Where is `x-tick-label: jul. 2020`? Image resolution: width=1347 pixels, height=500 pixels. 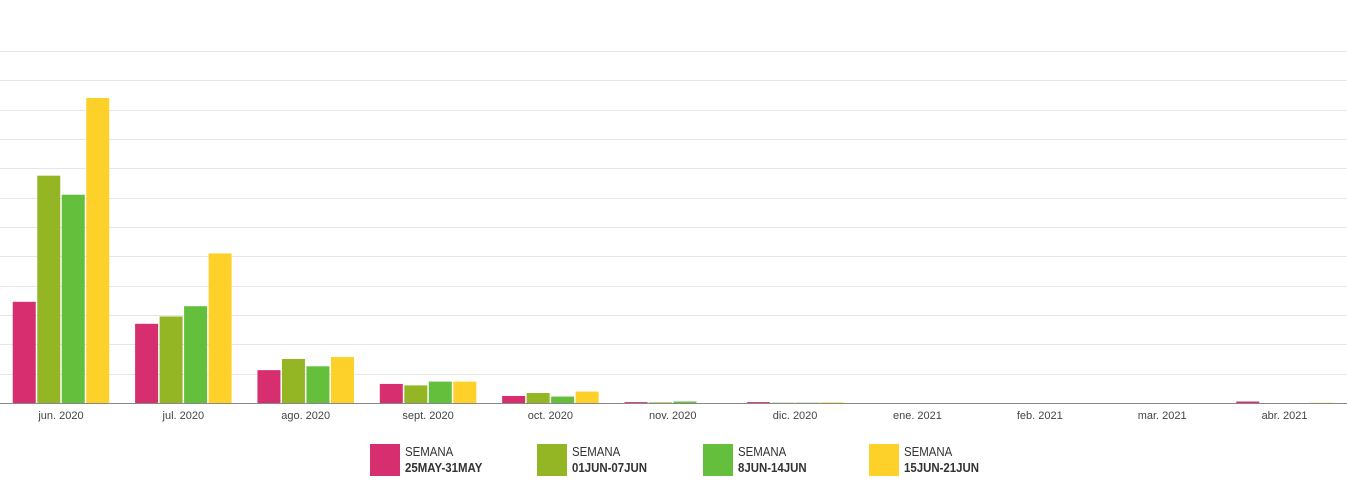
x-tick-label: jul. 2020 is located at coordinates (183, 416).